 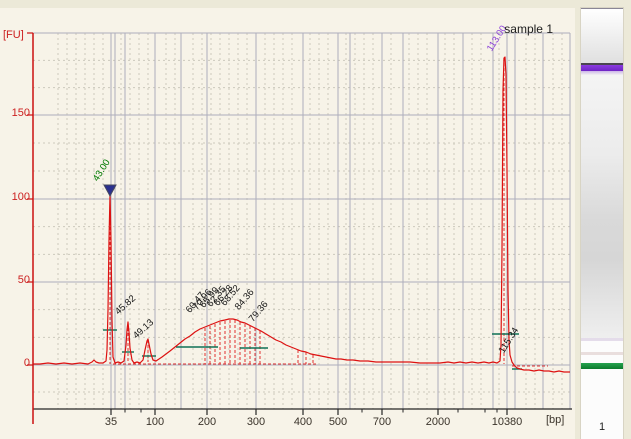 I want to click on gel-lane-1: 1, so click(x=602, y=223).